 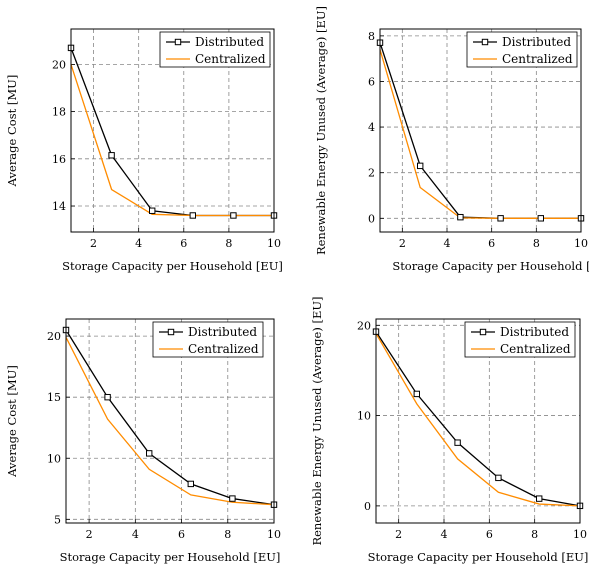 I want to click on y-tick-label: 2, so click(x=371, y=173).